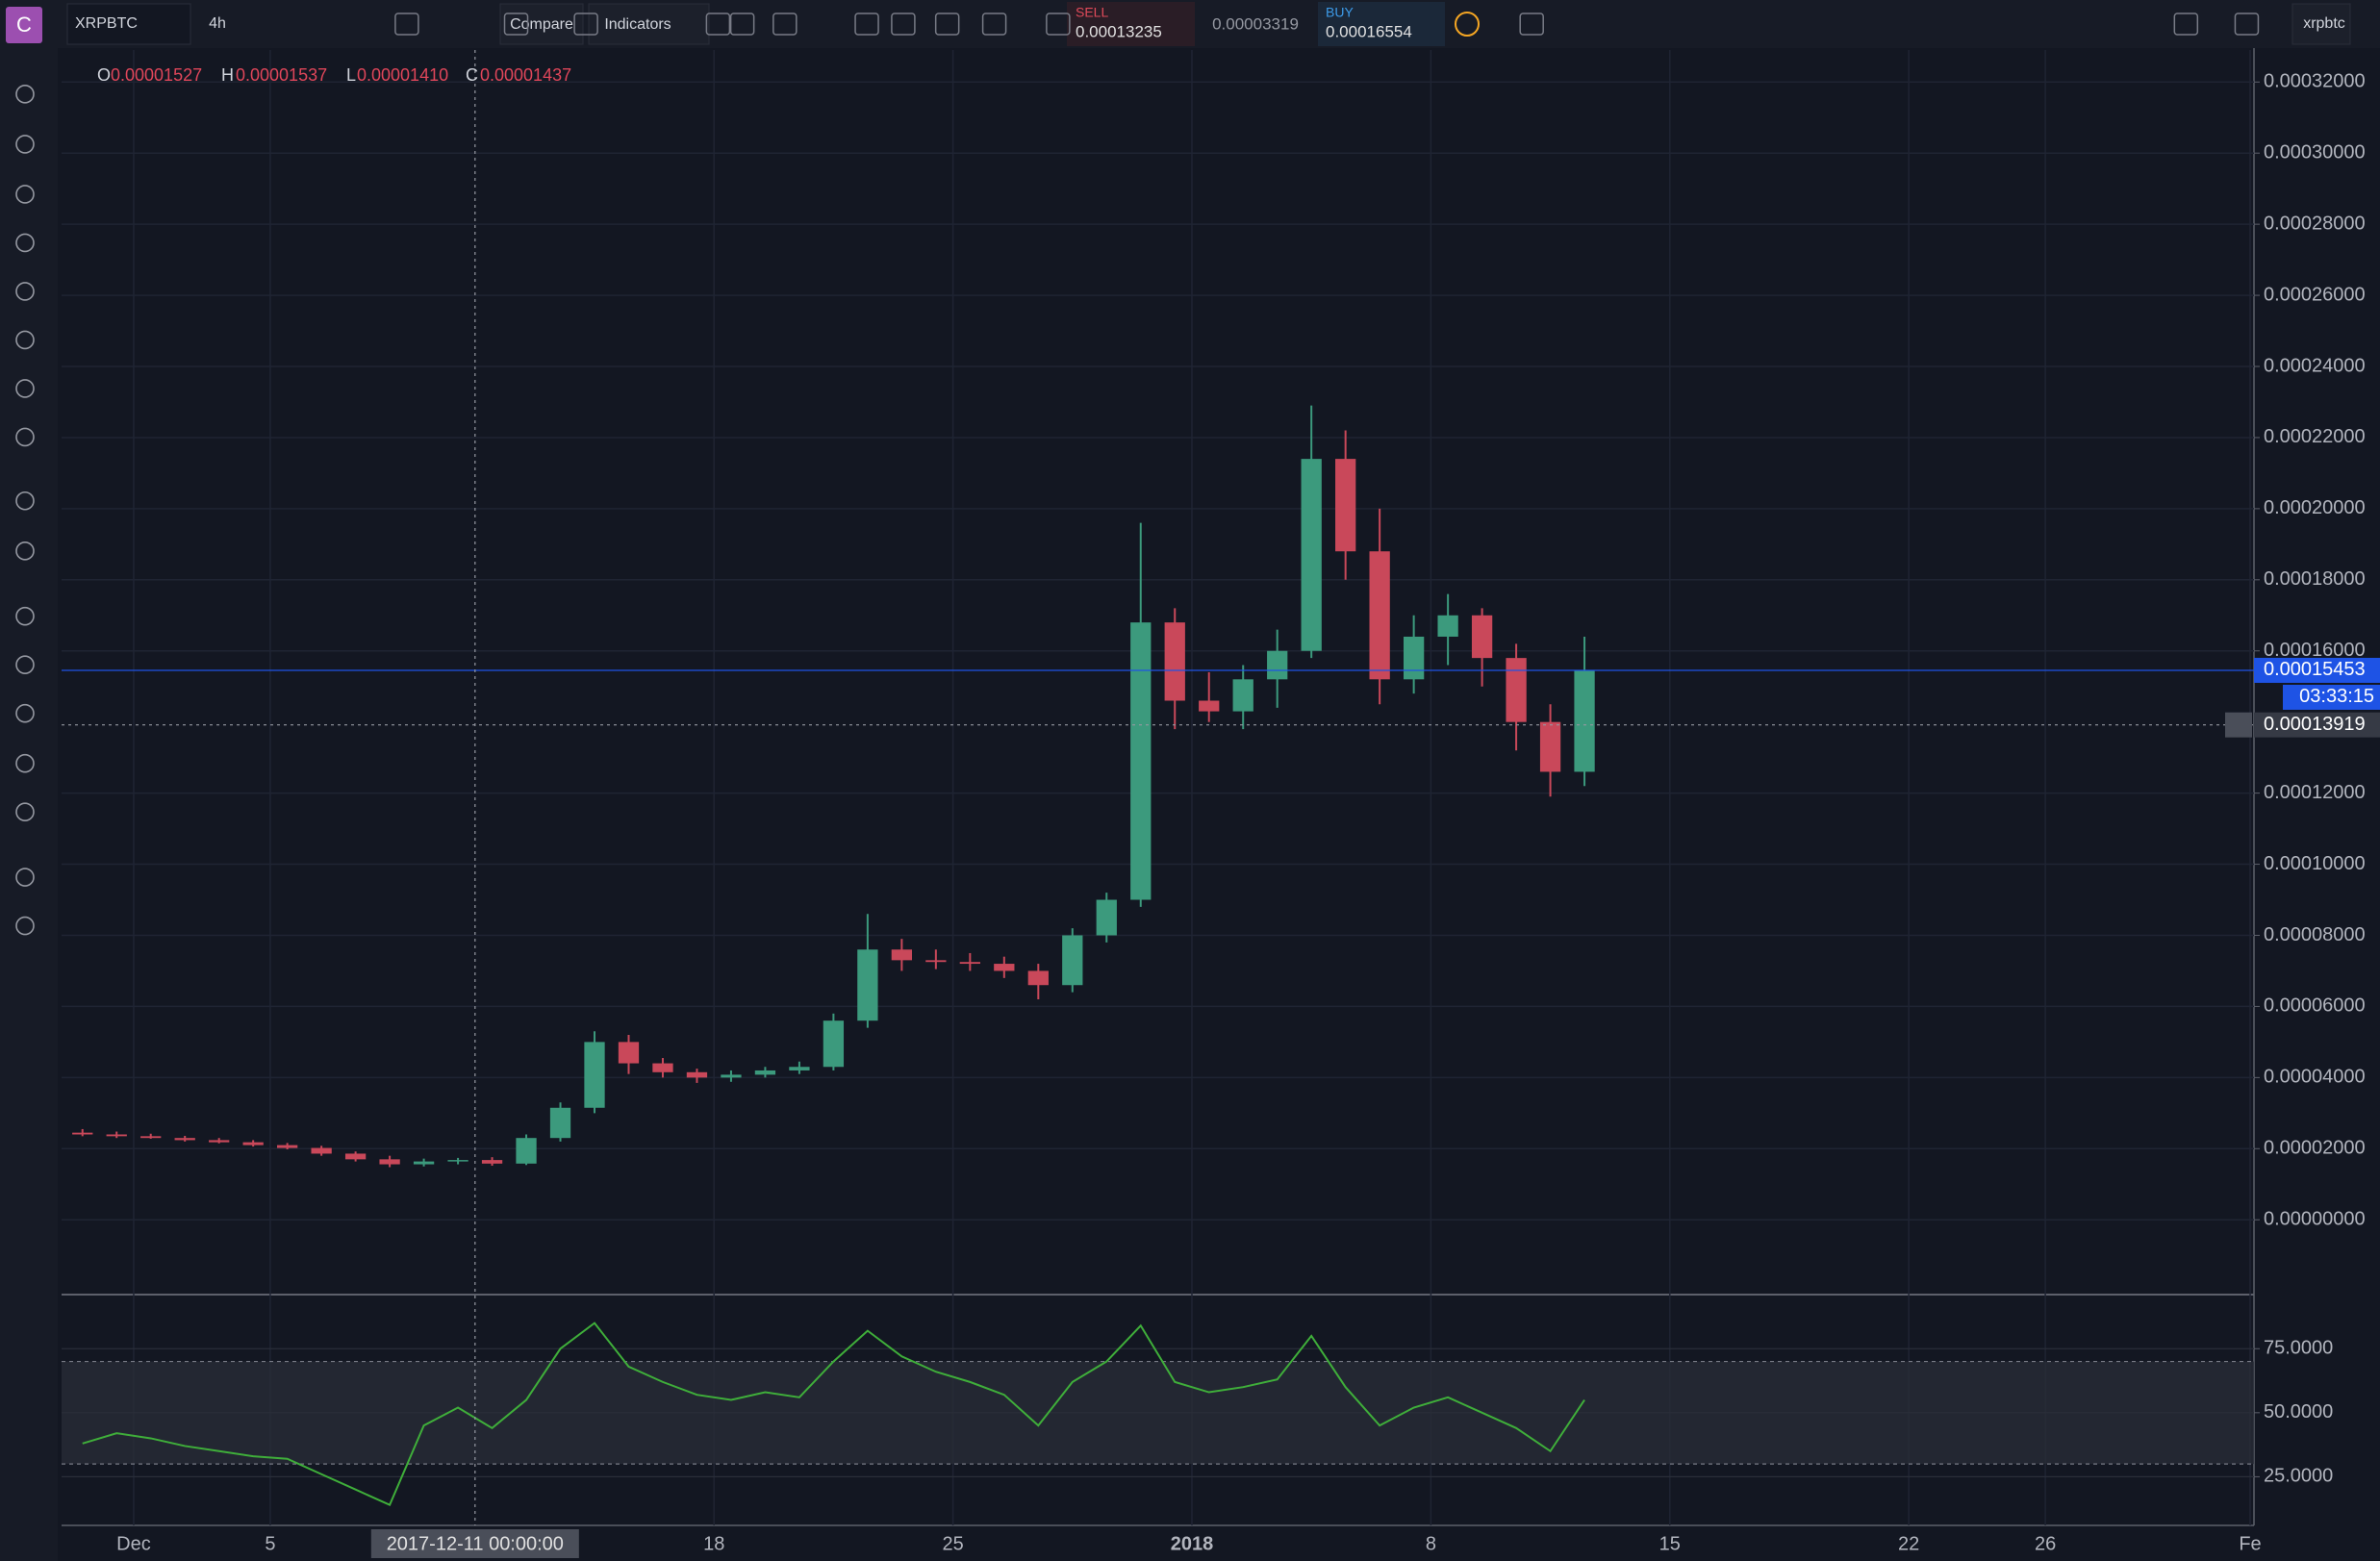 The width and height of the screenshot is (2380, 1561). What do you see at coordinates (2315, 436) in the screenshot?
I see `y-tick-label: 0.00022000` at bounding box center [2315, 436].